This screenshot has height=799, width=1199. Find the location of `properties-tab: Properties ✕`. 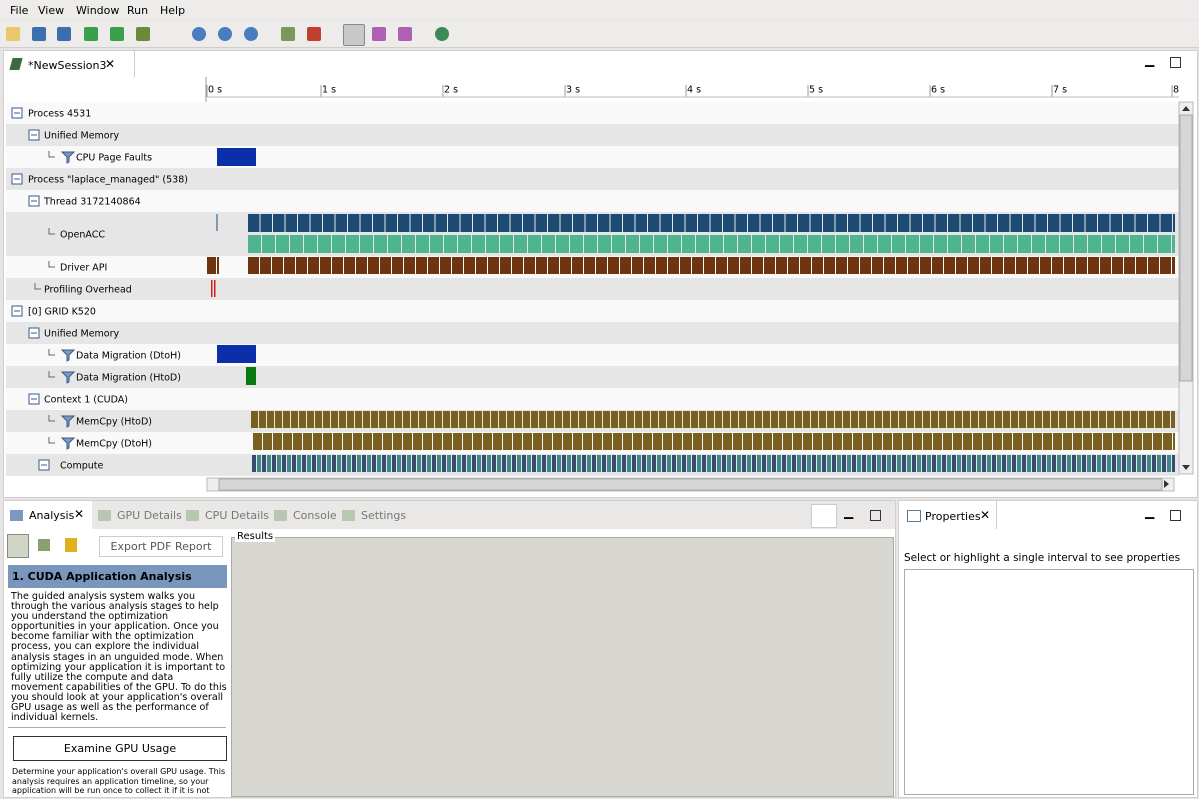

properties-tab: Properties ✕ is located at coordinates (948, 515).